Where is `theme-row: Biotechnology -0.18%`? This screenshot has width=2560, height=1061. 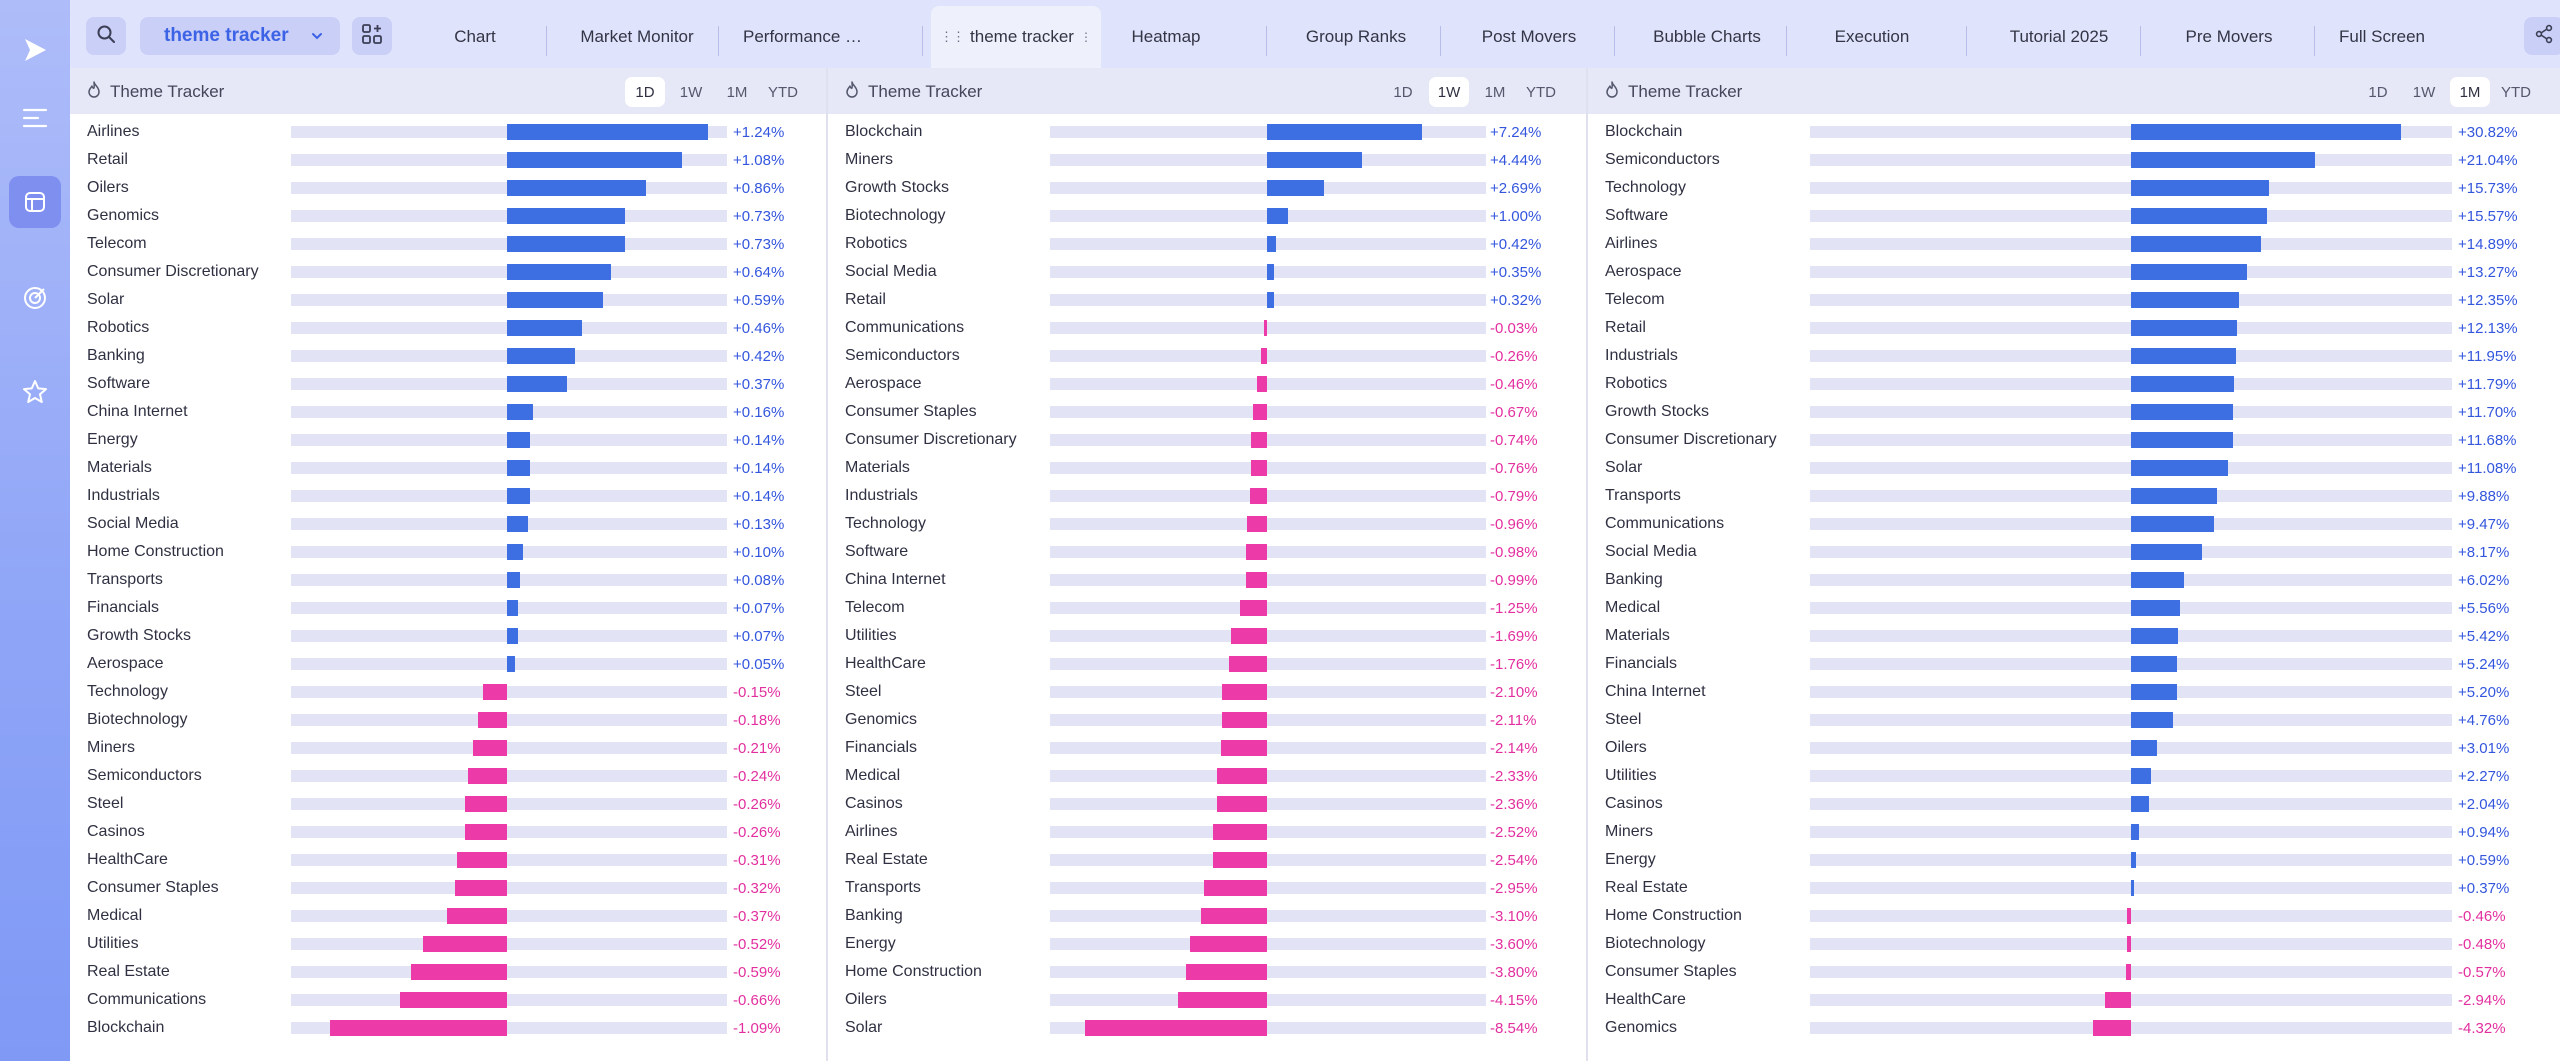 theme-row: Biotechnology -0.18% is located at coordinates (448, 720).